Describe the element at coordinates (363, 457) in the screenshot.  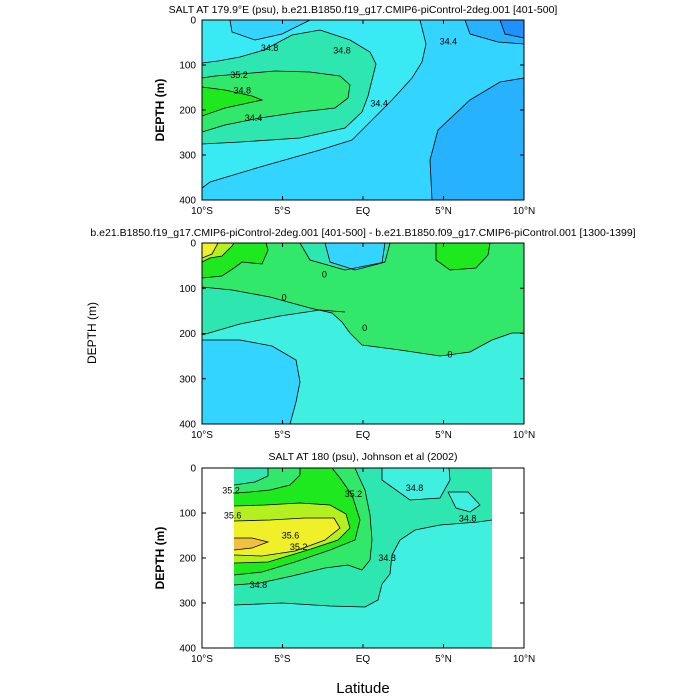
I see `panel-title: SALT AT 180 (psu), Johnson et al (2002)` at that location.